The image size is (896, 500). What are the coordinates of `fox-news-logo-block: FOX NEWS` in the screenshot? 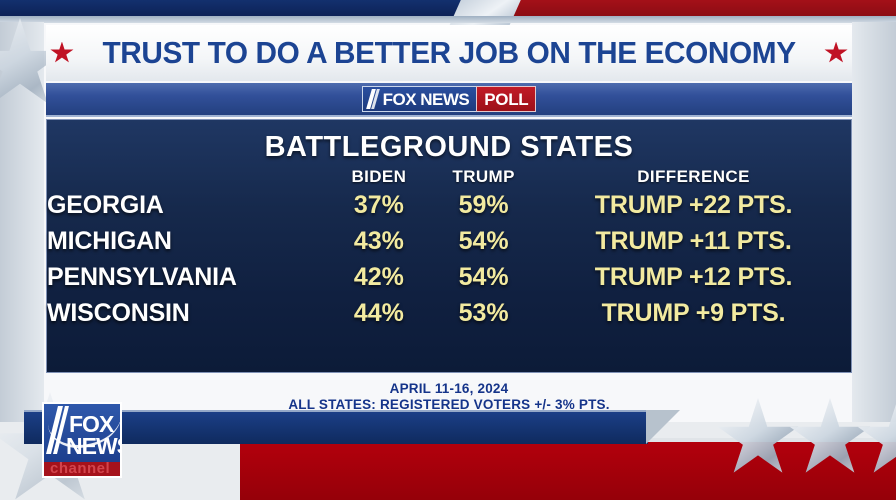 It's located at (419, 99).